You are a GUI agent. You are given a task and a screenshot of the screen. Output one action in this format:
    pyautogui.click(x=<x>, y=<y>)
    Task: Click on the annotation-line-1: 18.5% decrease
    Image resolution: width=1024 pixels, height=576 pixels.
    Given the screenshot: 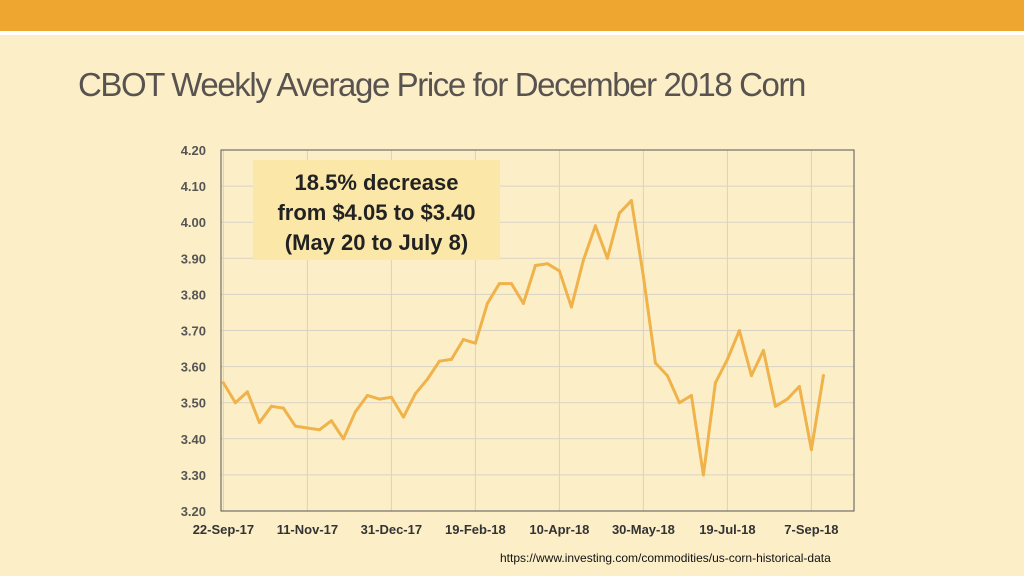 What is the action you would take?
    pyautogui.click(x=376, y=182)
    